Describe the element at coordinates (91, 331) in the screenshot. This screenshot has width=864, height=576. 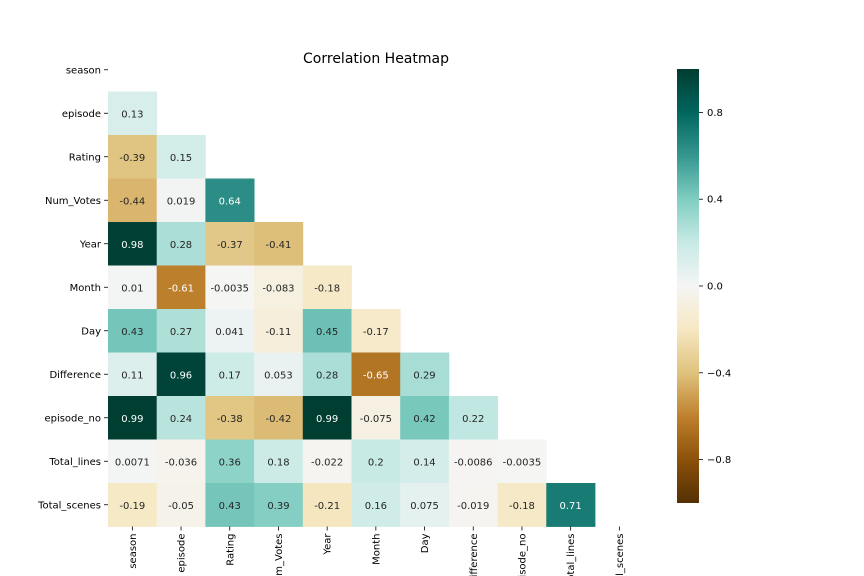
I see `y-tick-label: Day` at that location.